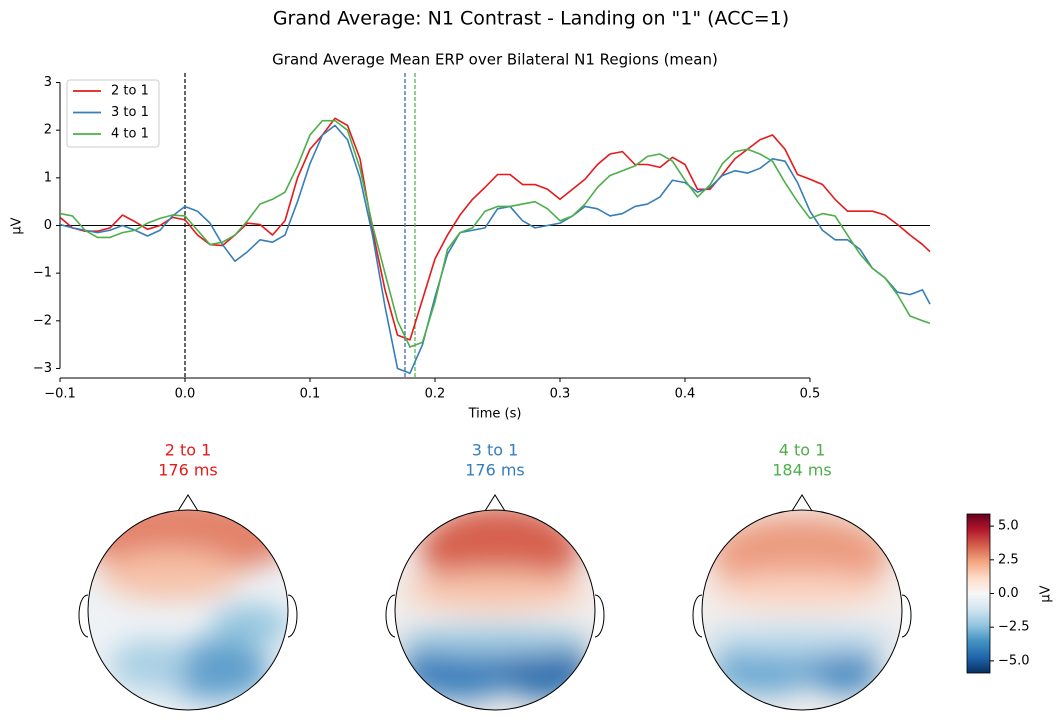 This screenshot has height=723, width=1062. I want to click on topomap-title: 2 to 1, so click(188, 450).